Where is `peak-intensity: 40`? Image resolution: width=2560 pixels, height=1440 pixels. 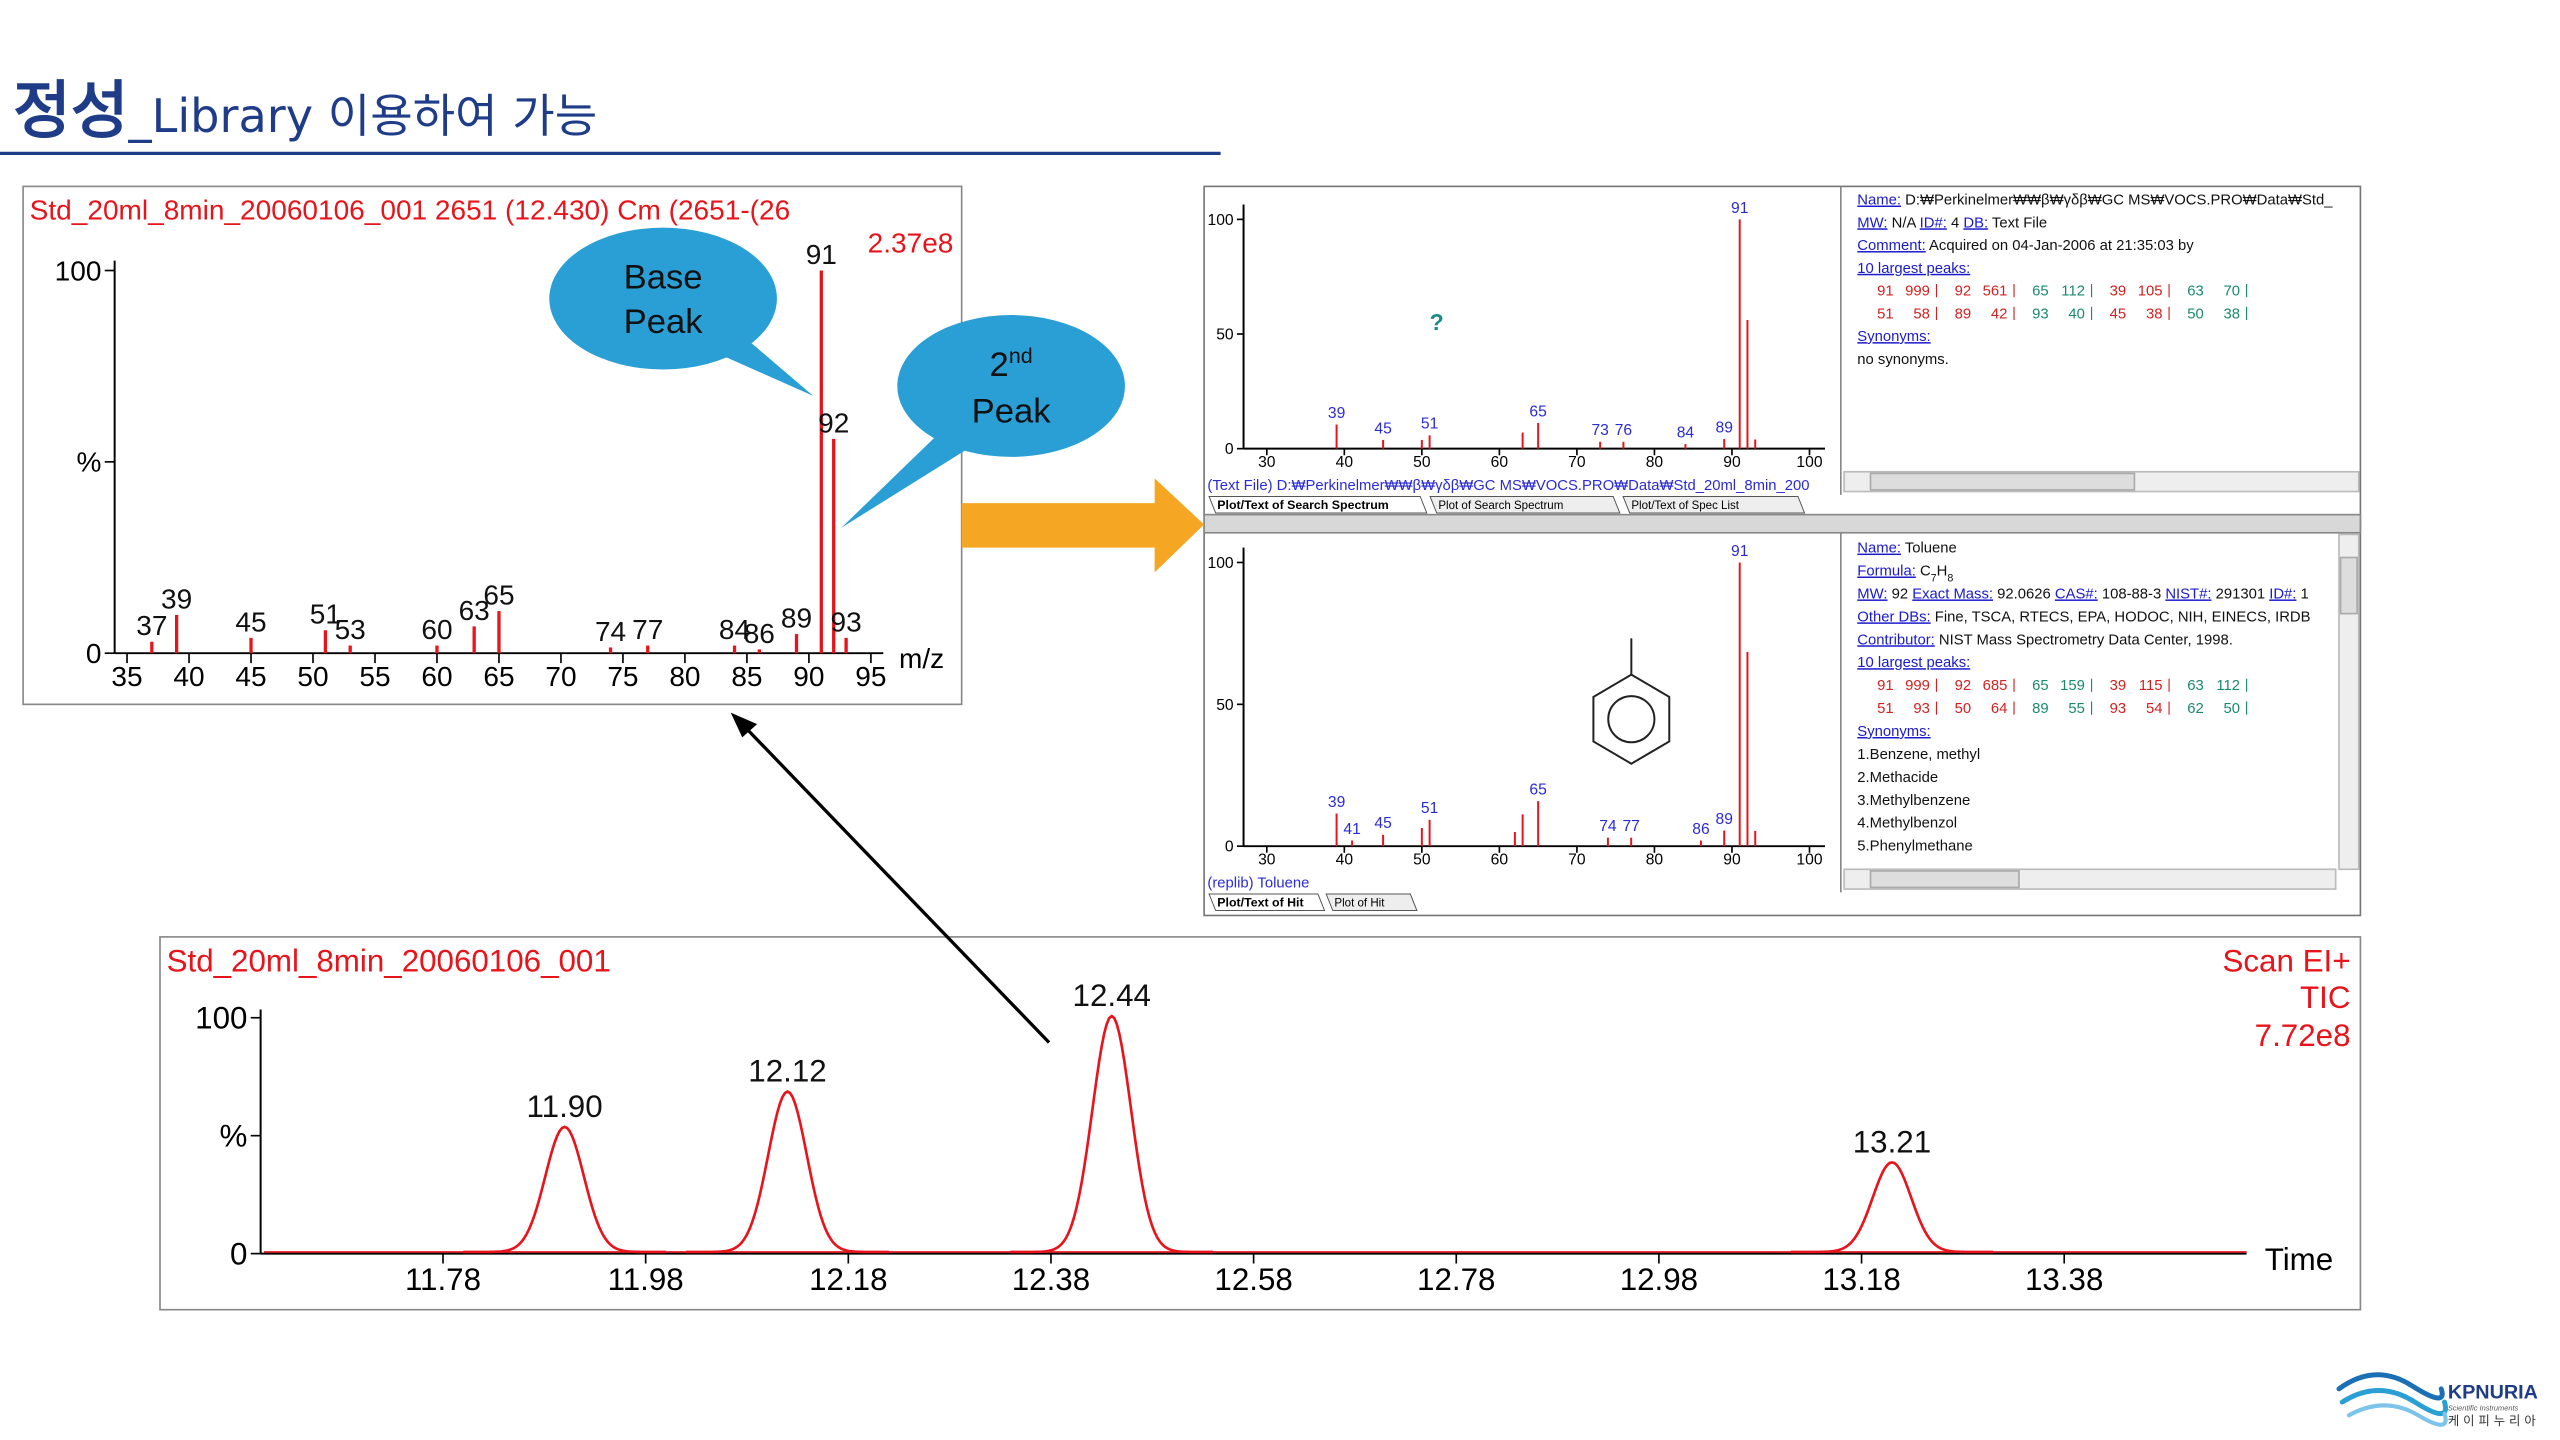 peak-intensity: 40 is located at coordinates (2076, 314).